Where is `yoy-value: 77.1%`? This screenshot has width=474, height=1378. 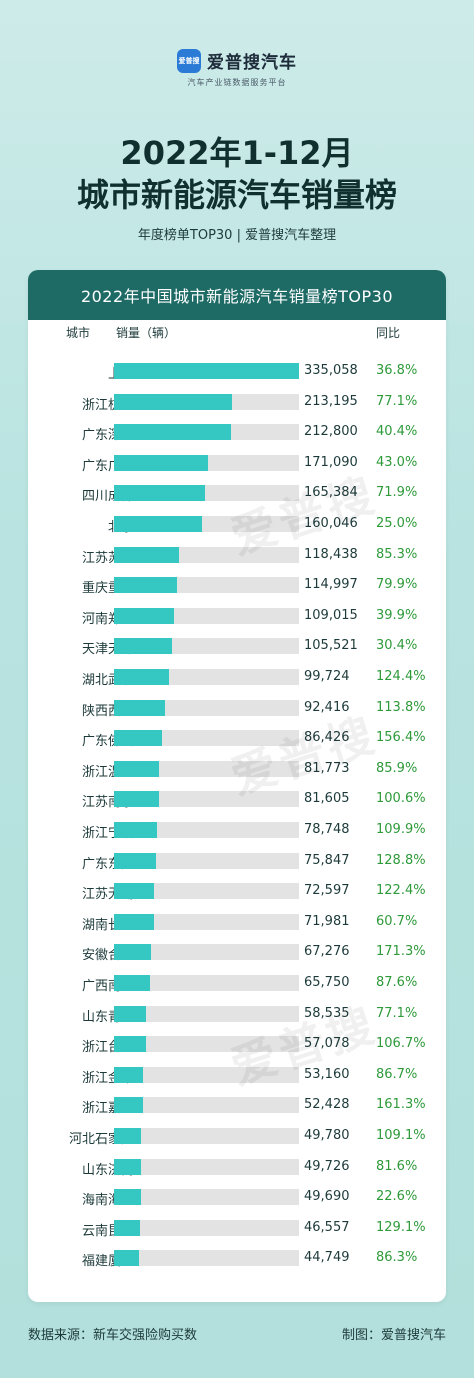
yoy-value: 77.1% is located at coordinates (397, 1013).